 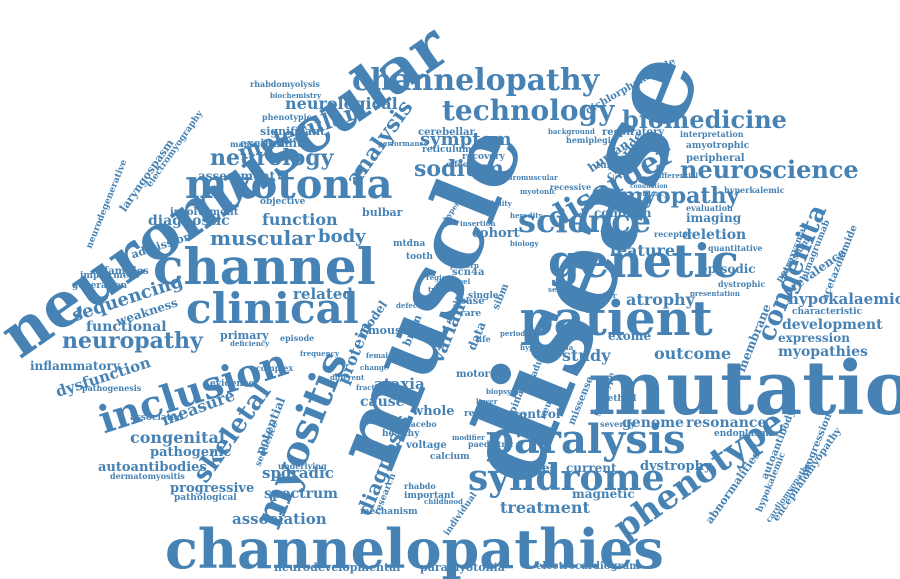 What do you see at coordinates (563, 289) in the screenshot?
I see `word: sensory` at bounding box center [563, 289].